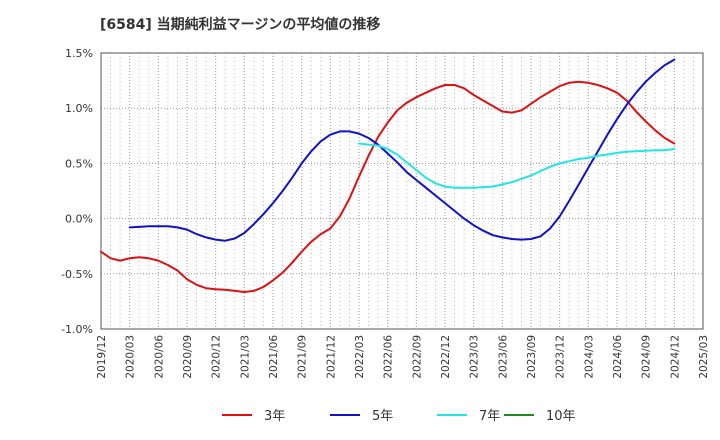  Describe the element at coordinates (647, 357) in the screenshot. I see `x-tick-label: 2024/09` at that location.